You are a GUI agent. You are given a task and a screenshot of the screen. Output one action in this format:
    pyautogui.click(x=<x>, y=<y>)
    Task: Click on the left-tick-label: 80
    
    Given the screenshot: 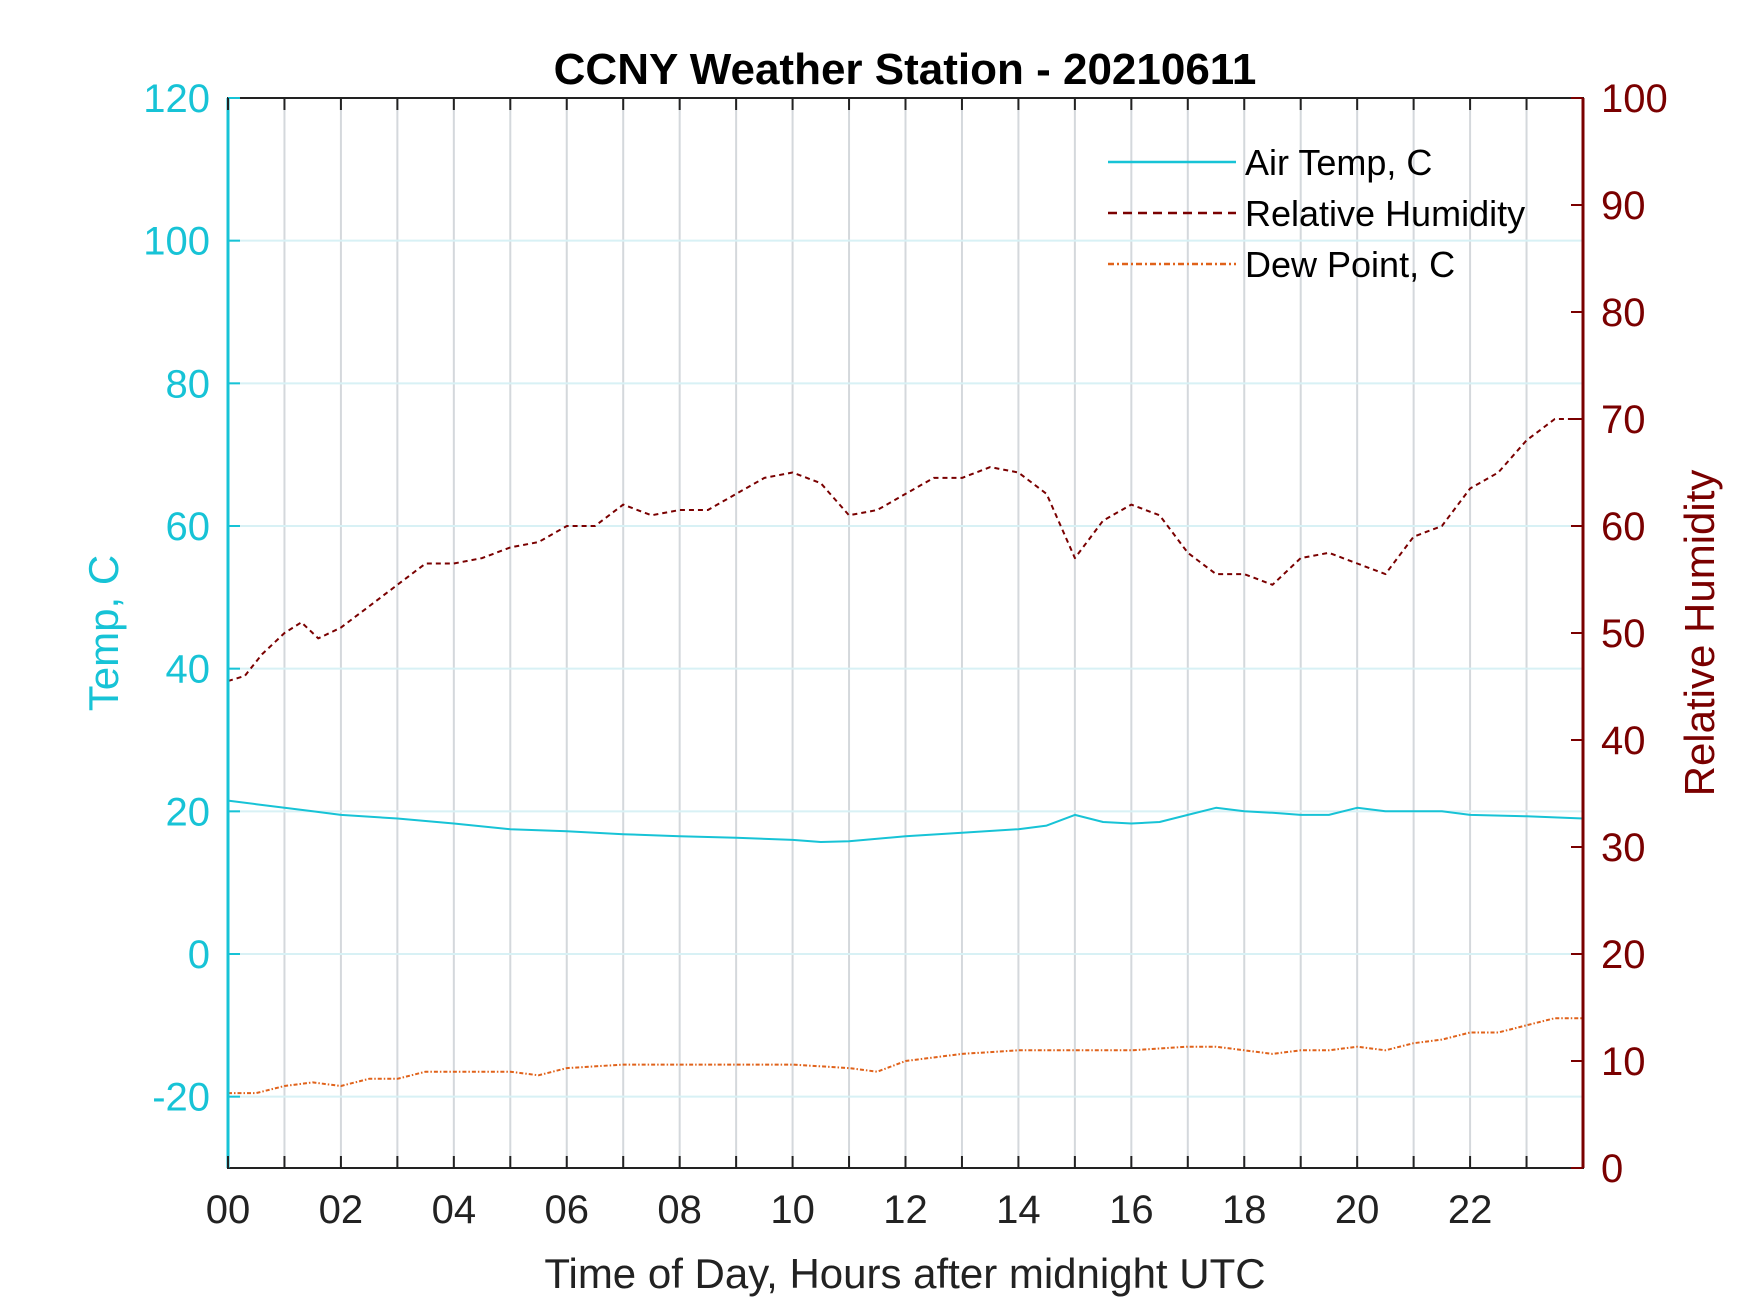 What is the action you would take?
    pyautogui.click(x=188, y=384)
    